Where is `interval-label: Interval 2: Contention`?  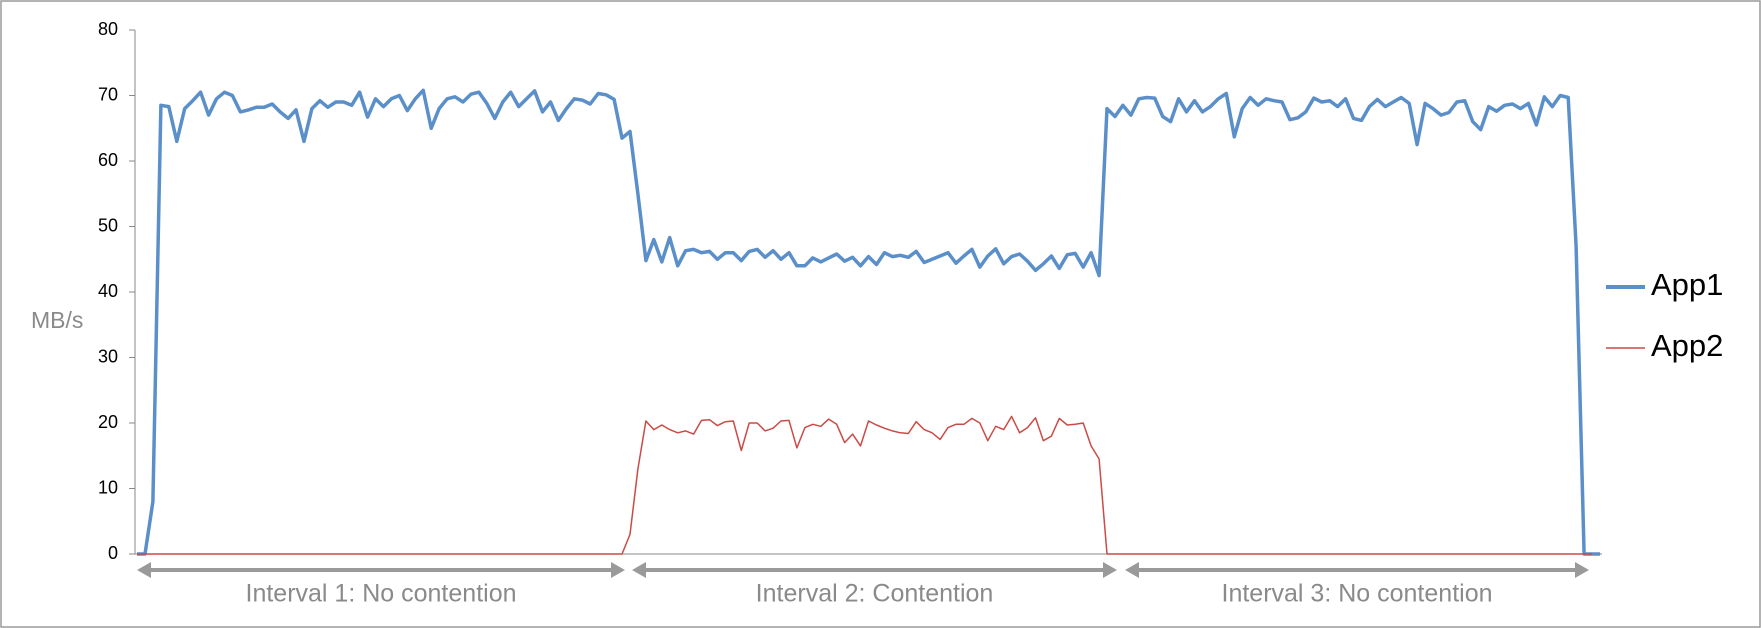
interval-label: Interval 2: Contention is located at coordinates (875, 594).